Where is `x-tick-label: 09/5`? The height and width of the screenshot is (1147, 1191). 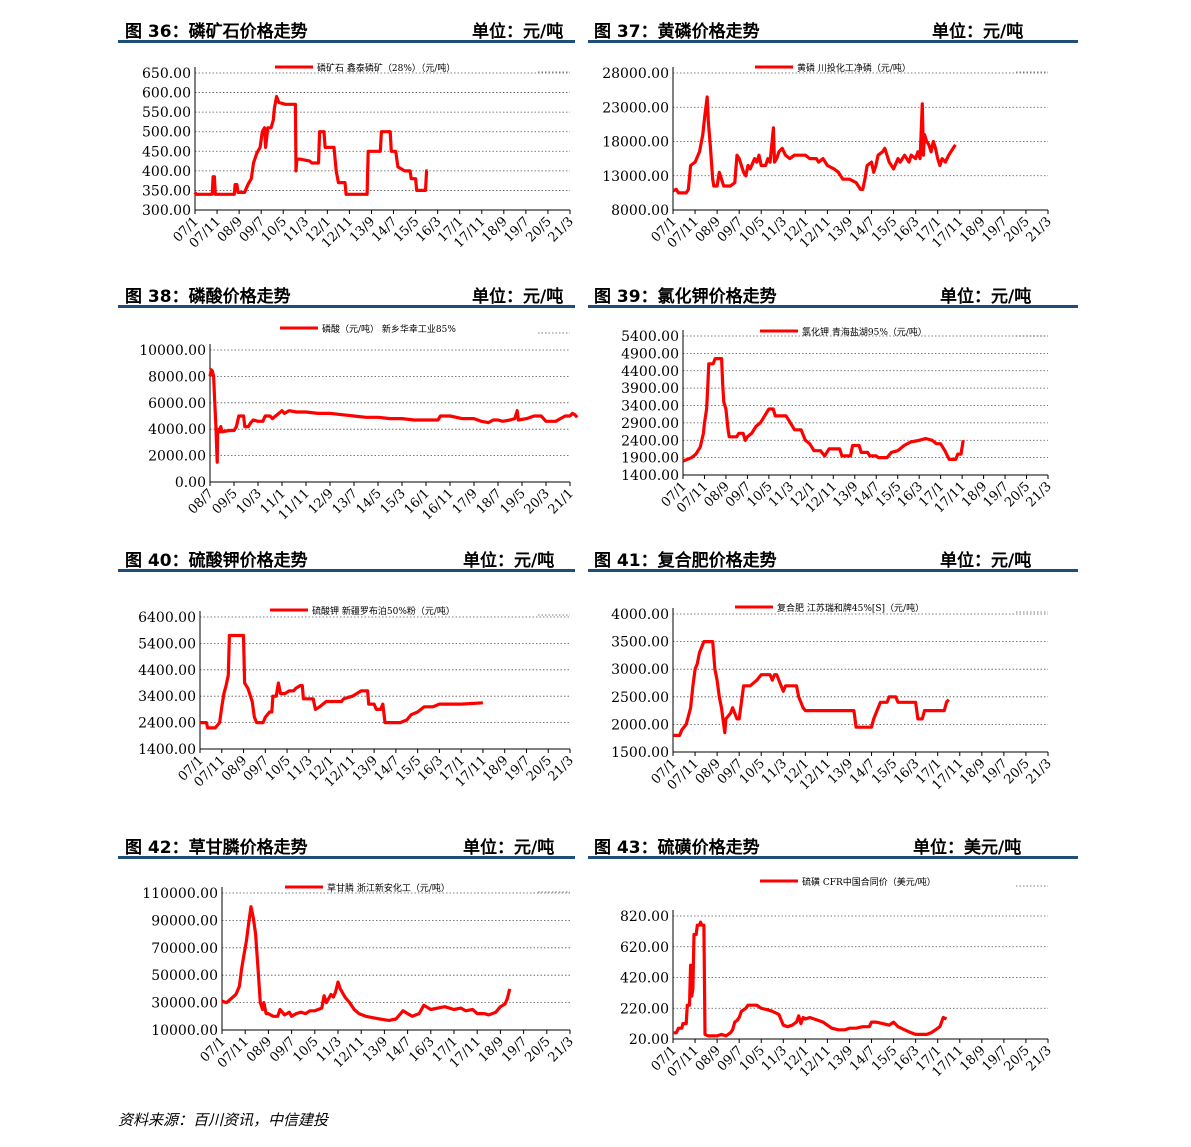 x-tick-label: 09/5 is located at coordinates (225, 501).